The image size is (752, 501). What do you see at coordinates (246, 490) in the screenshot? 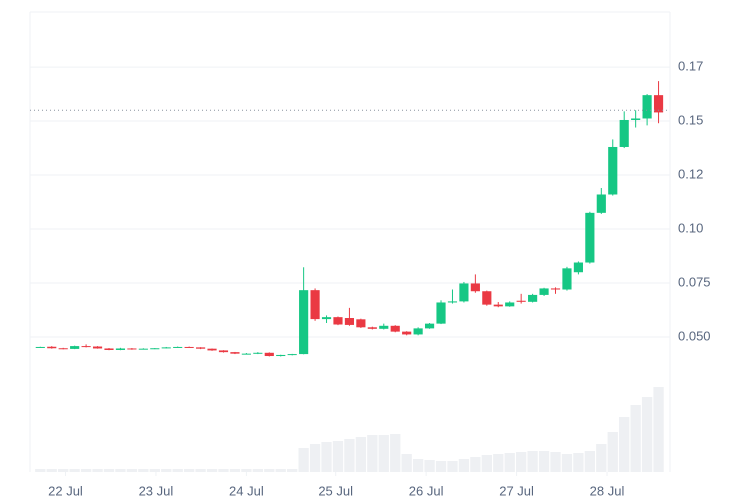
I see `x-tick-label: 24 Jul` at bounding box center [246, 490].